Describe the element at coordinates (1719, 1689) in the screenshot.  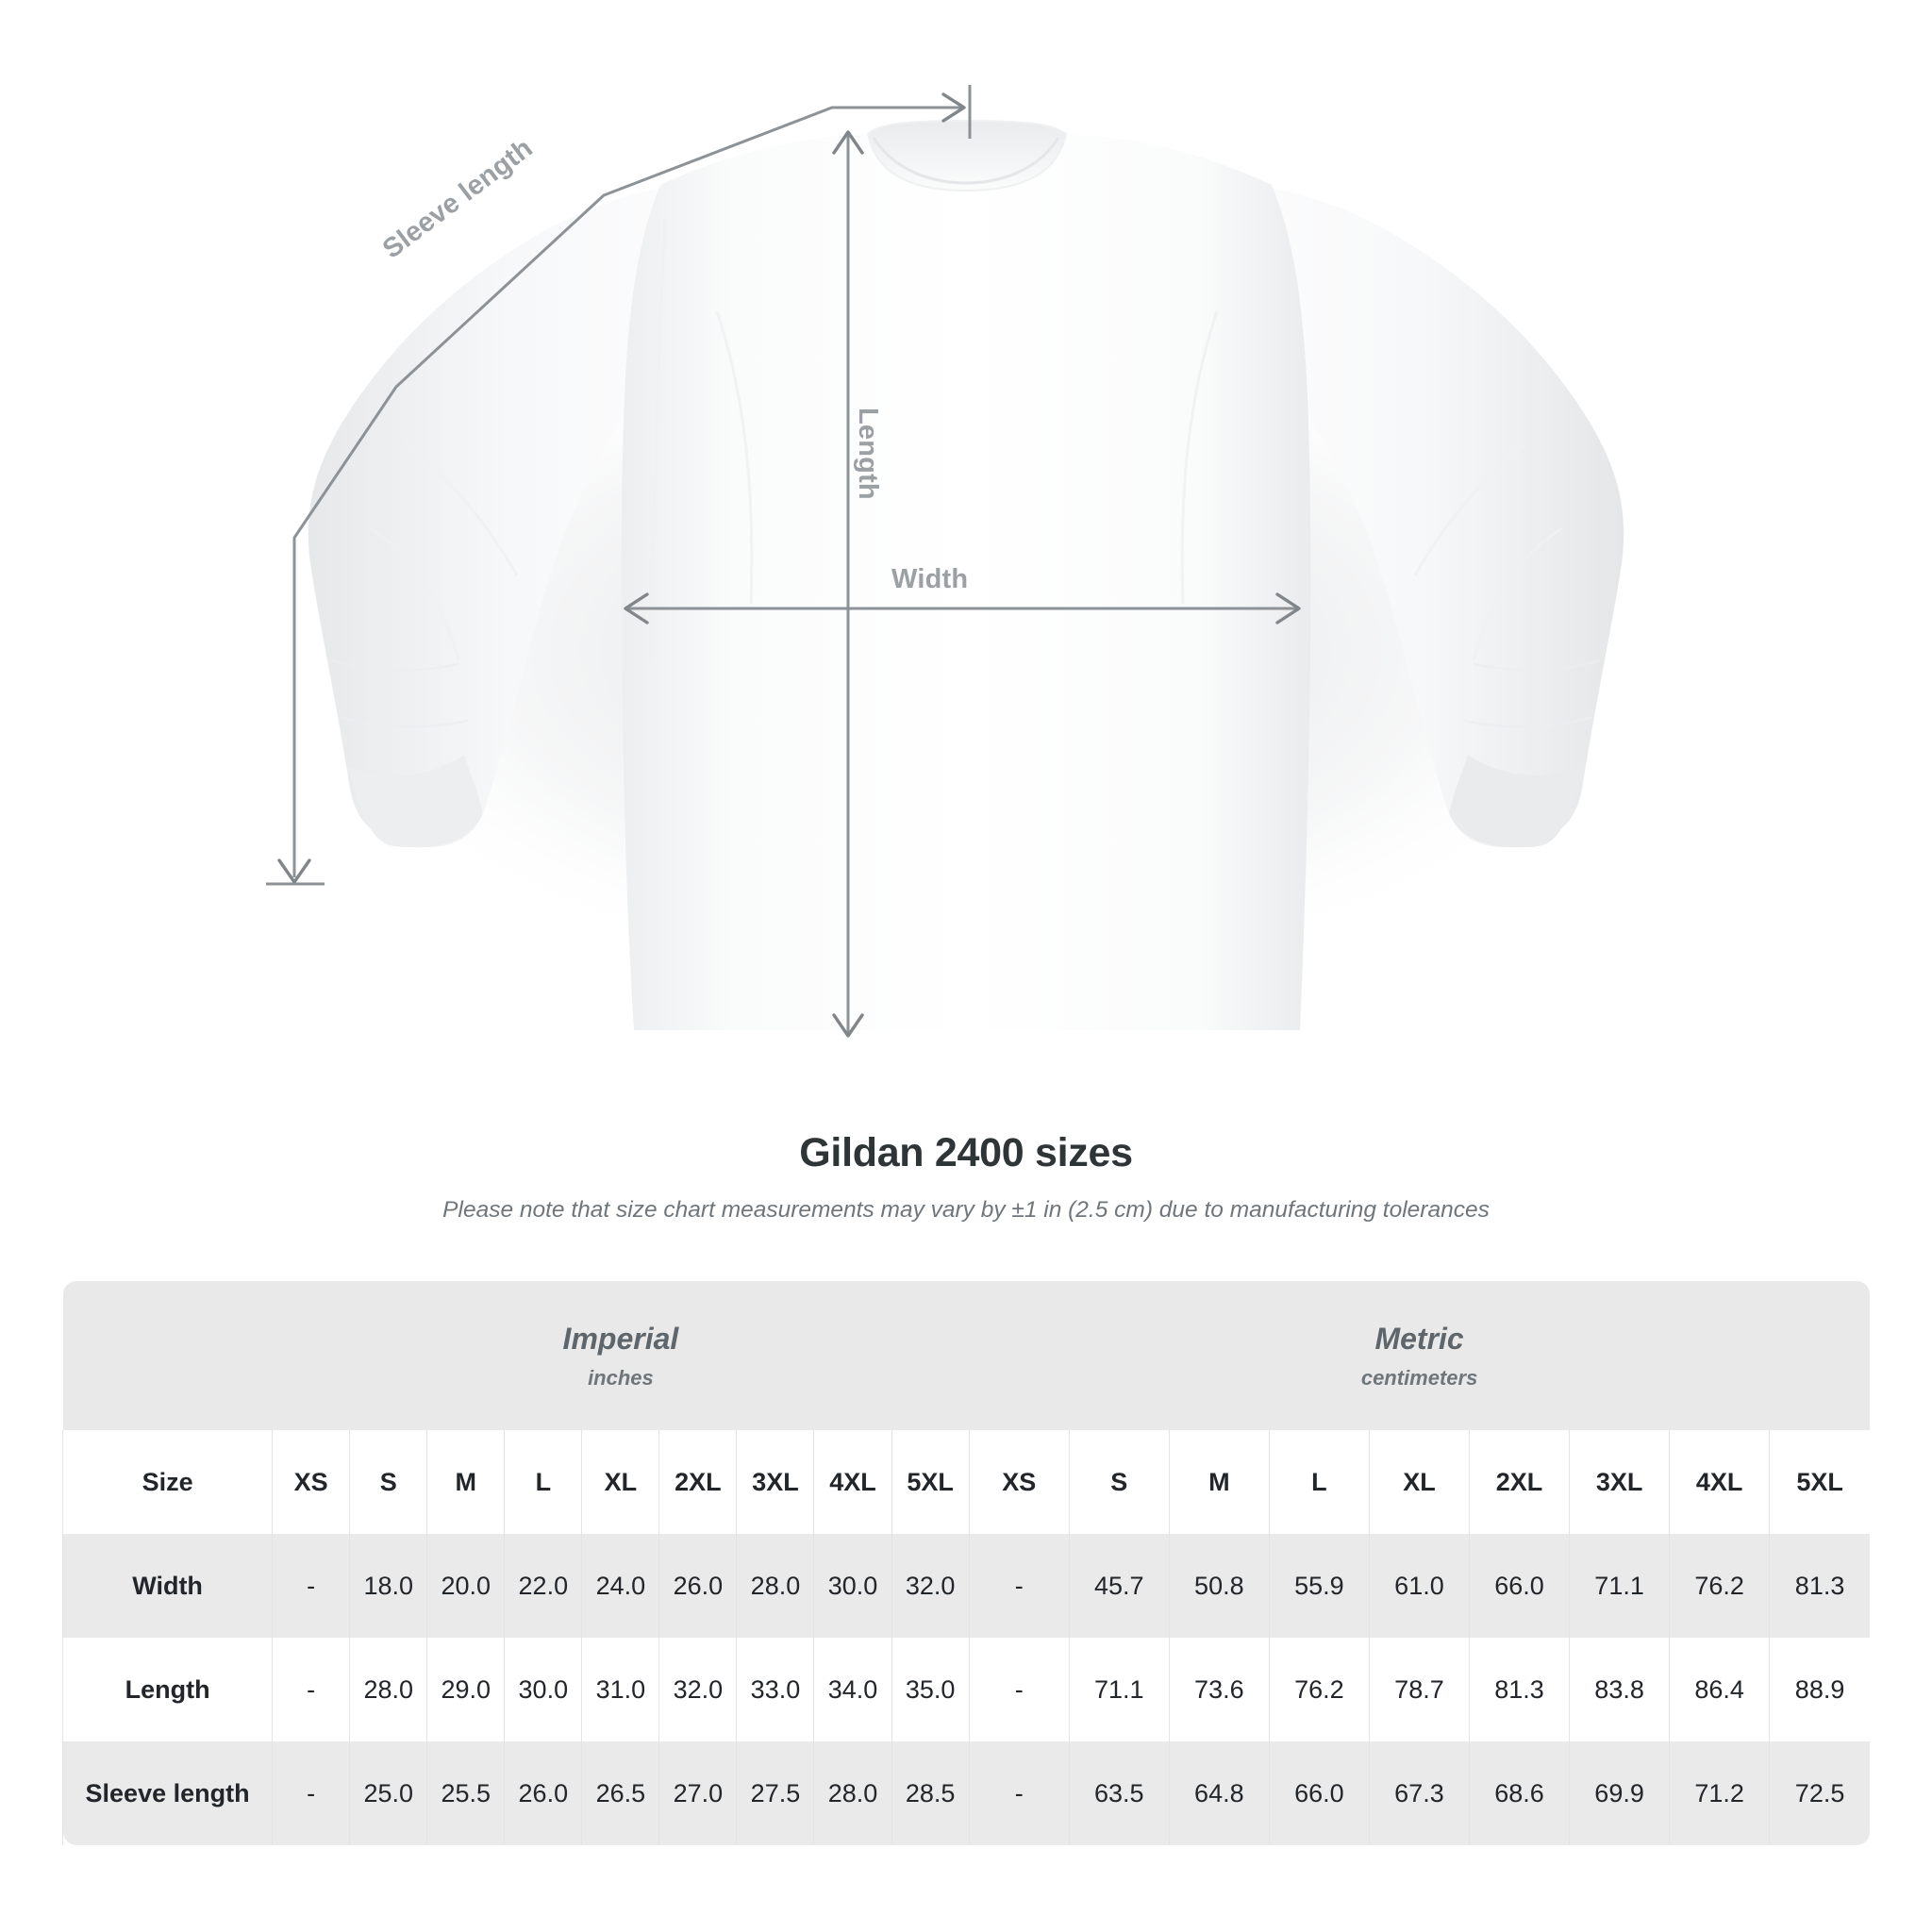
I see `cell-length-metric-4xl: 86.4` at that location.